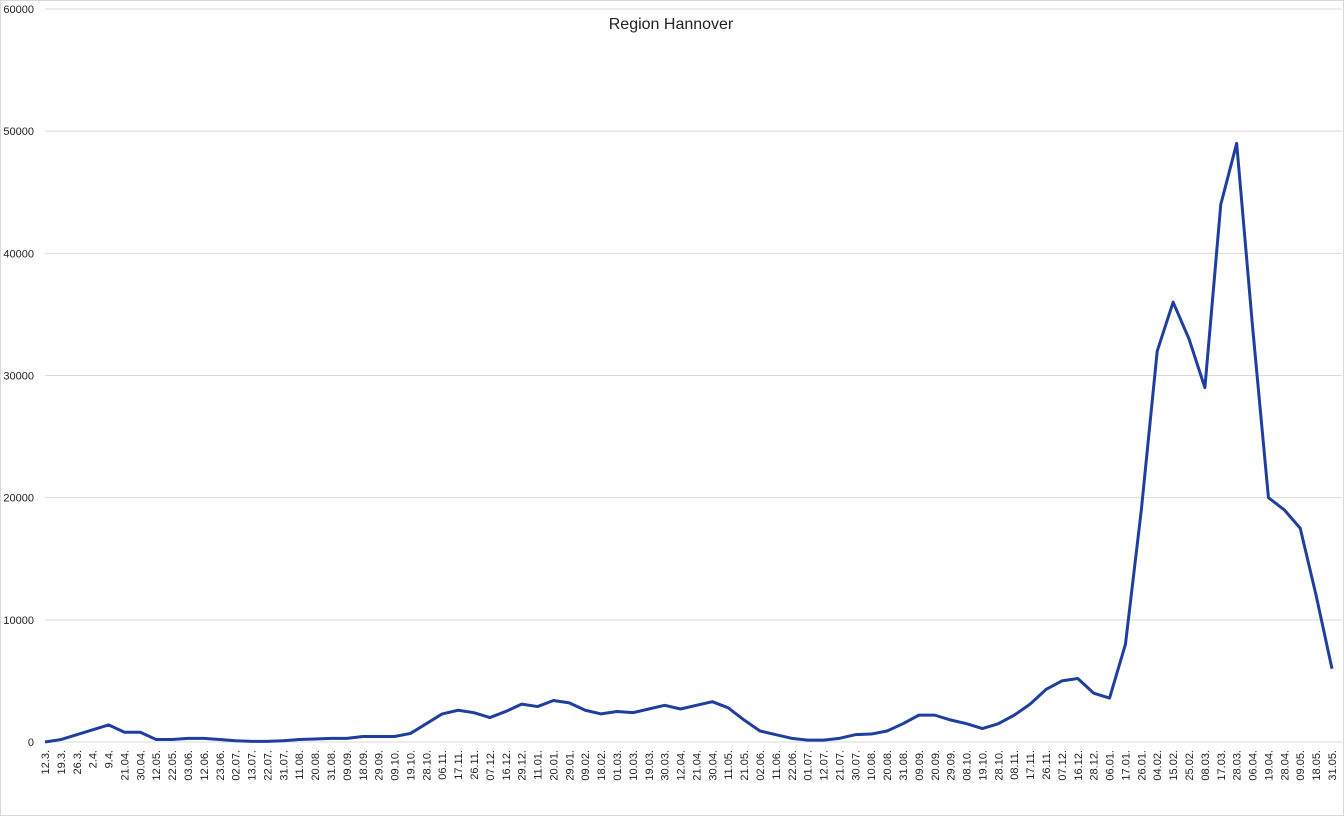 The width and height of the screenshot is (1344, 816). I want to click on x-tick-label: 18.02., so click(602, 765).